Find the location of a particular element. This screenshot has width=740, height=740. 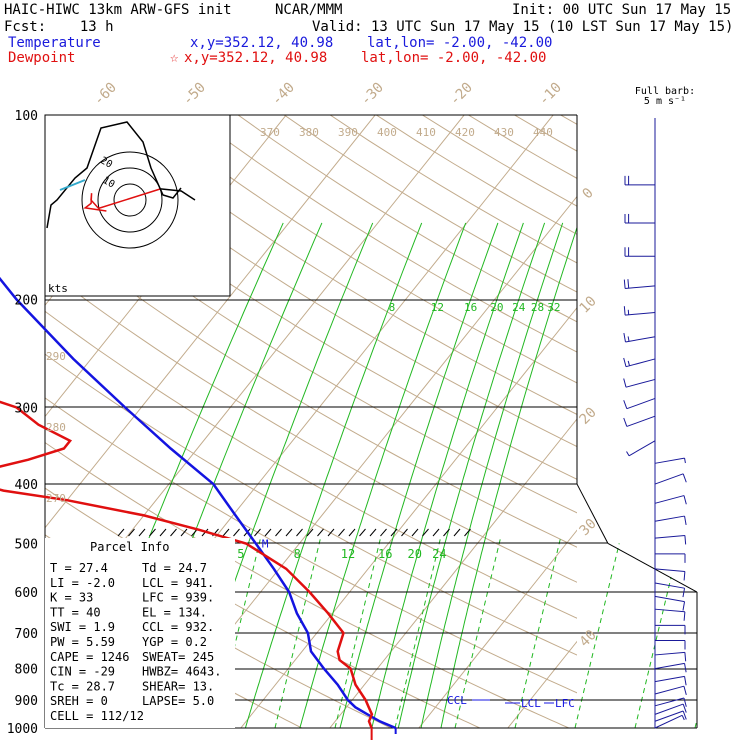

theta-label: 440 is located at coordinates (543, 132).